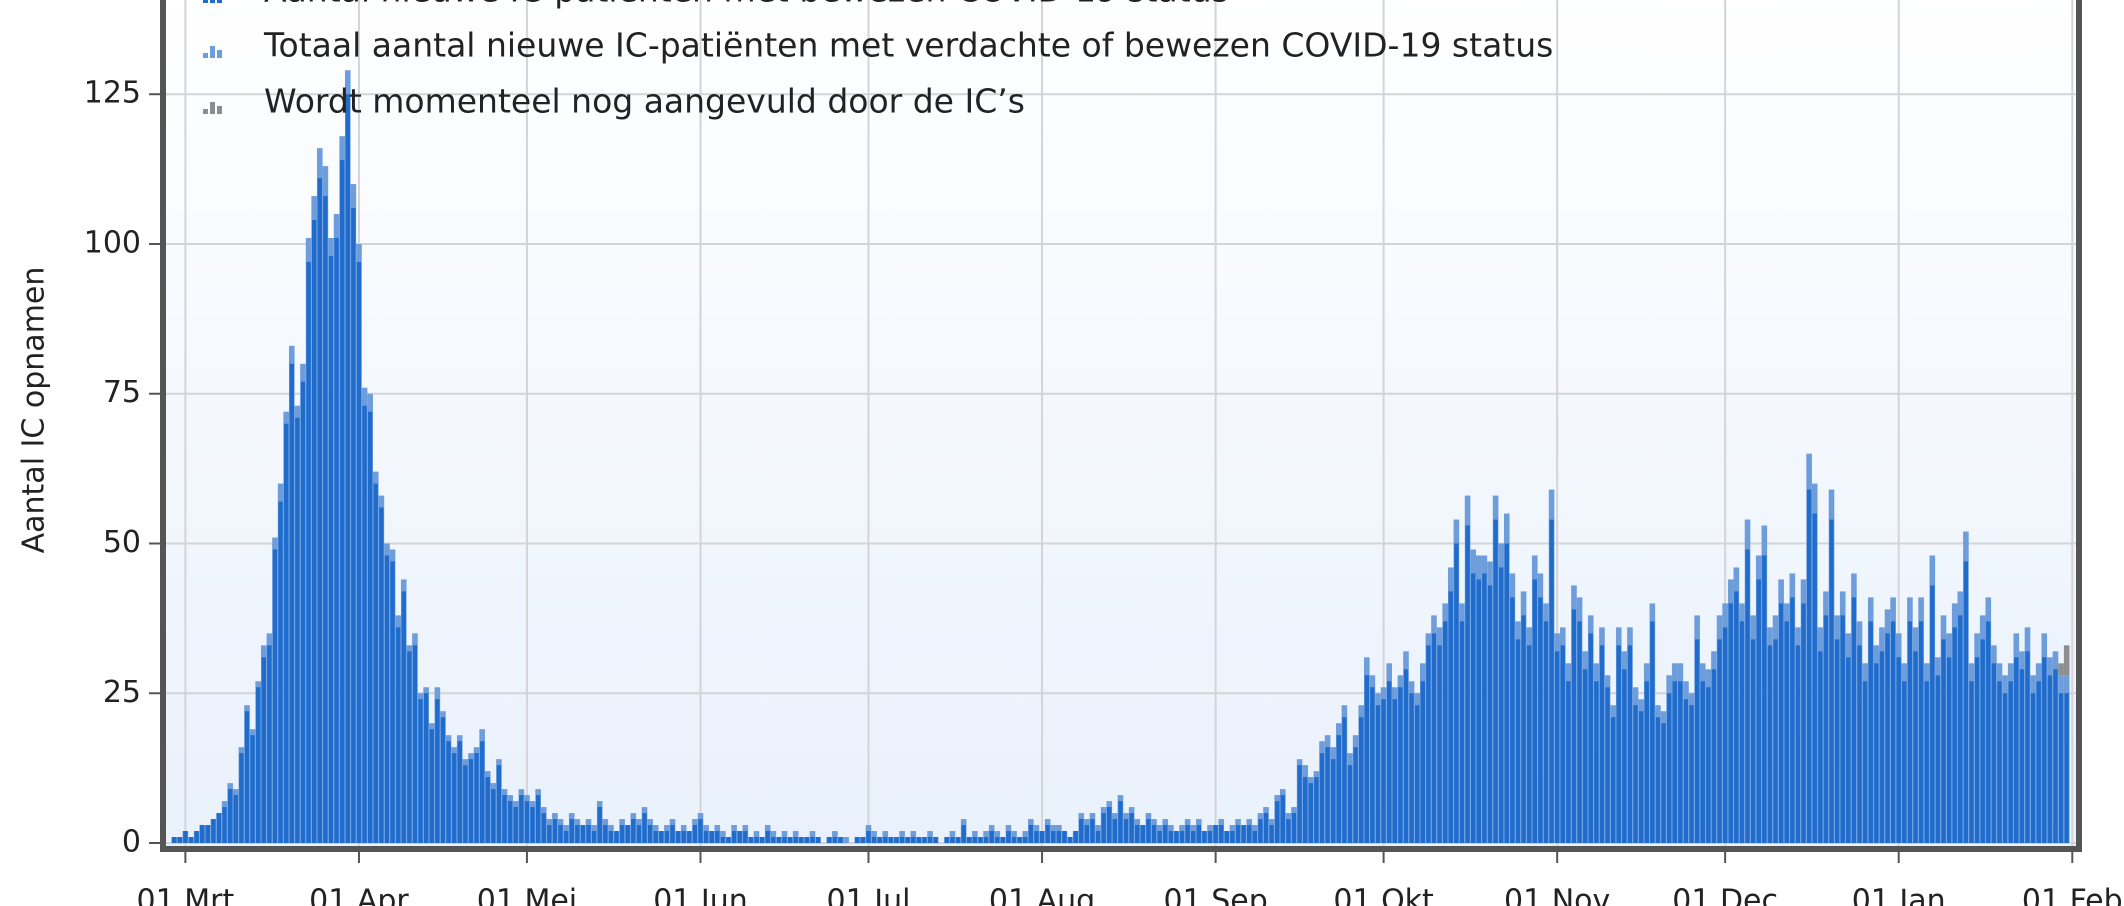 This screenshot has height=906, width=2124. I want to click on x-tick-label: 01 Dec, so click(1725, 895).